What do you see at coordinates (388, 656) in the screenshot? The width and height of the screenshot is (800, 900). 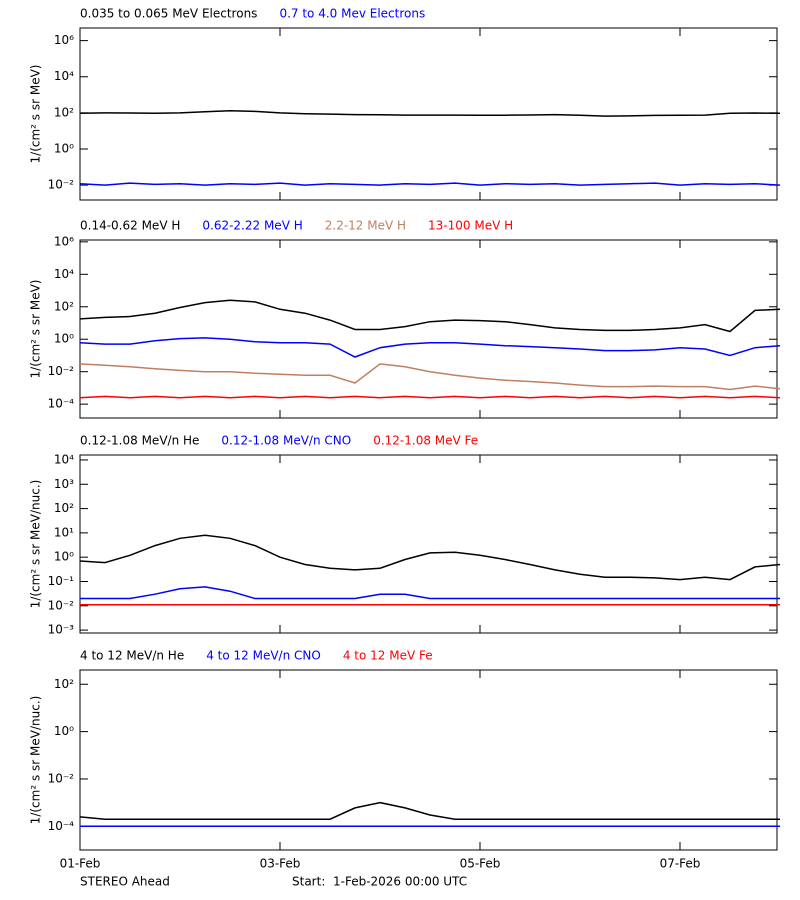 I see `legend-entry: 4 to 12 MeV Fe` at bounding box center [388, 656].